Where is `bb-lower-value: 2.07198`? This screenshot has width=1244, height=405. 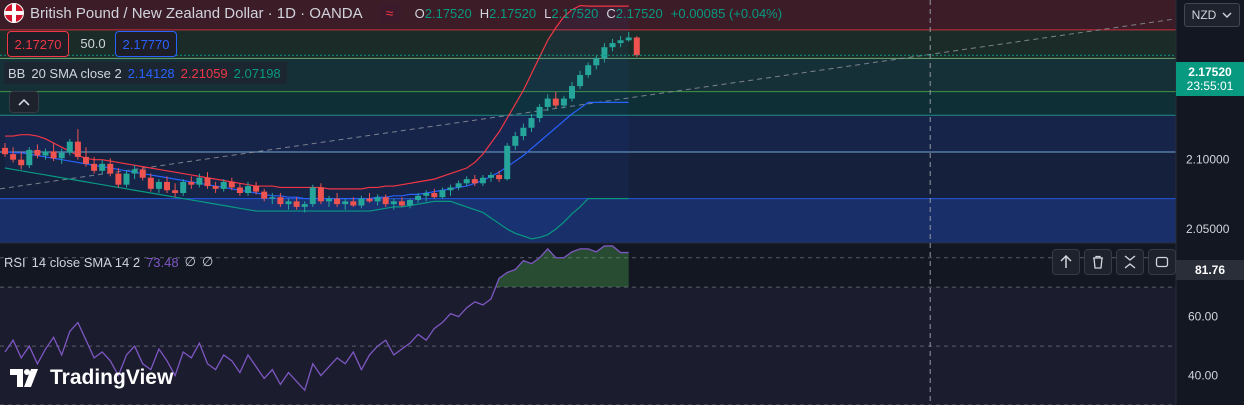
bb-lower-value: 2.07198 is located at coordinates (257, 73).